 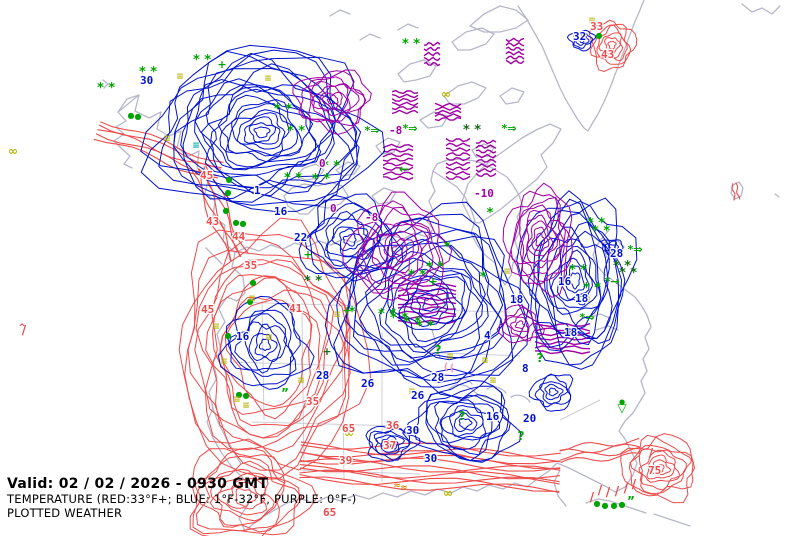 What do you see at coordinates (322, 163) in the screenshot?
I see `svg-text: 0` at bounding box center [322, 163].